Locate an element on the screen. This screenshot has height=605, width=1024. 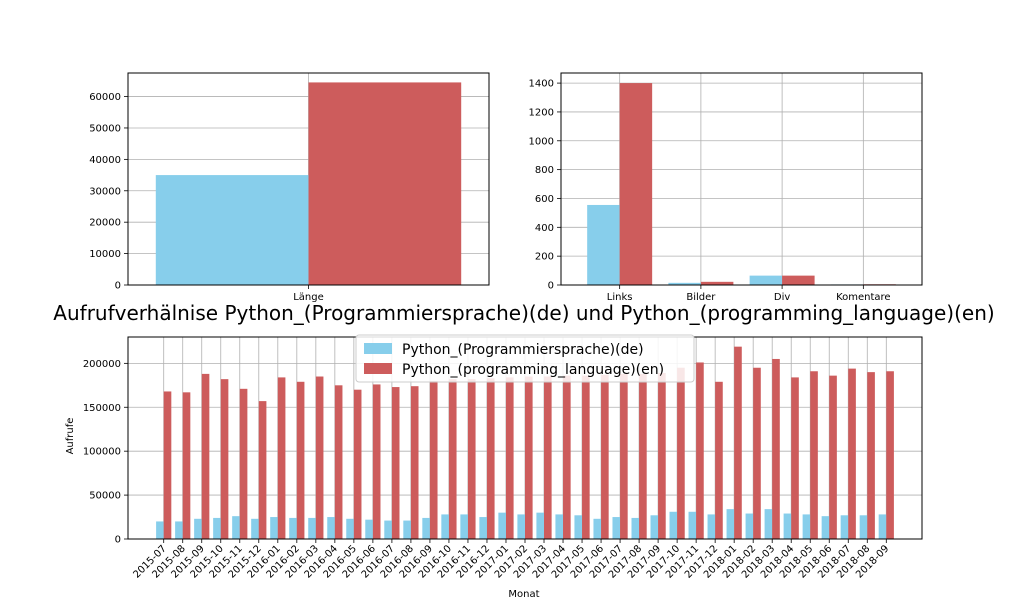
y-tick-label: 200000 is located at coordinates (102, 364).